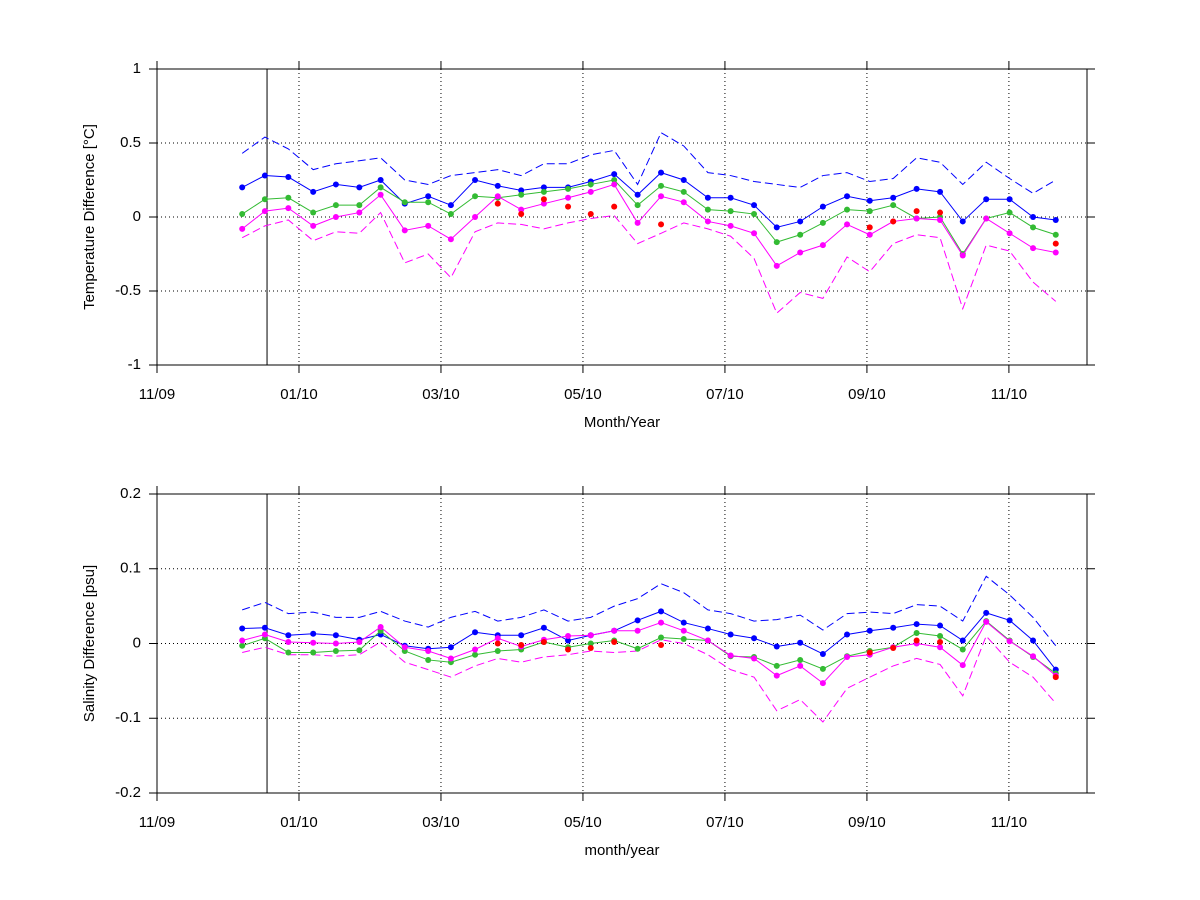  Describe the element at coordinates (441, 822) in the screenshot. I see `x-tick-label: 03/10` at that location.